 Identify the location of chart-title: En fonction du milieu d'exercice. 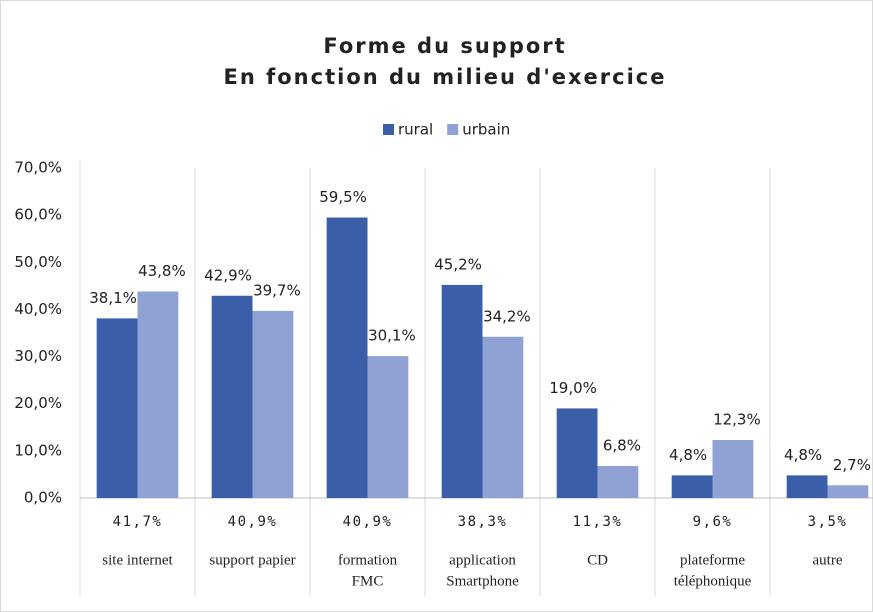
(445, 77).